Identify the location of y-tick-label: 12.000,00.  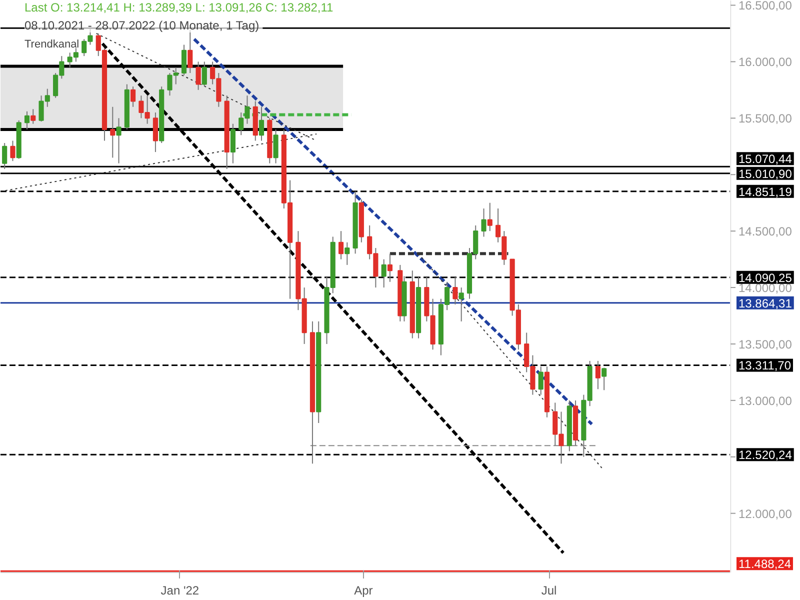
(765, 513).